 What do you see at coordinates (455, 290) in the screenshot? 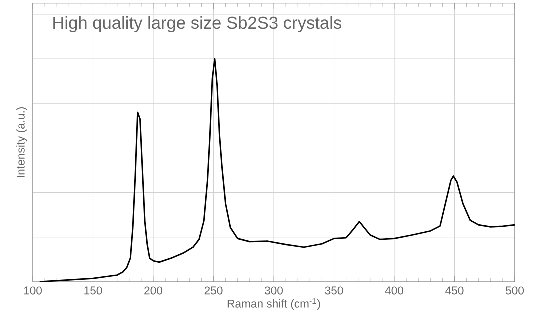
I see `x-tick-label: 450` at bounding box center [455, 290].